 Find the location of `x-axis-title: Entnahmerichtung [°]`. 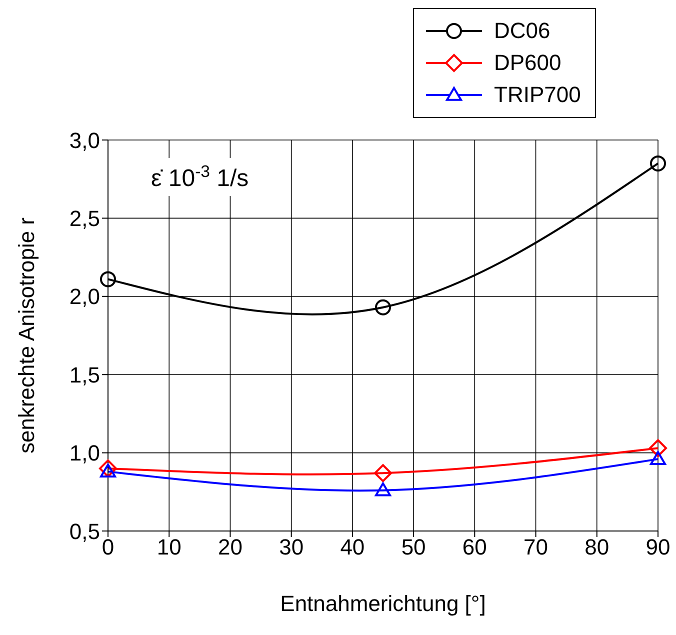

x-axis-title: Entnahmerichtung [°] is located at coordinates (383, 603).